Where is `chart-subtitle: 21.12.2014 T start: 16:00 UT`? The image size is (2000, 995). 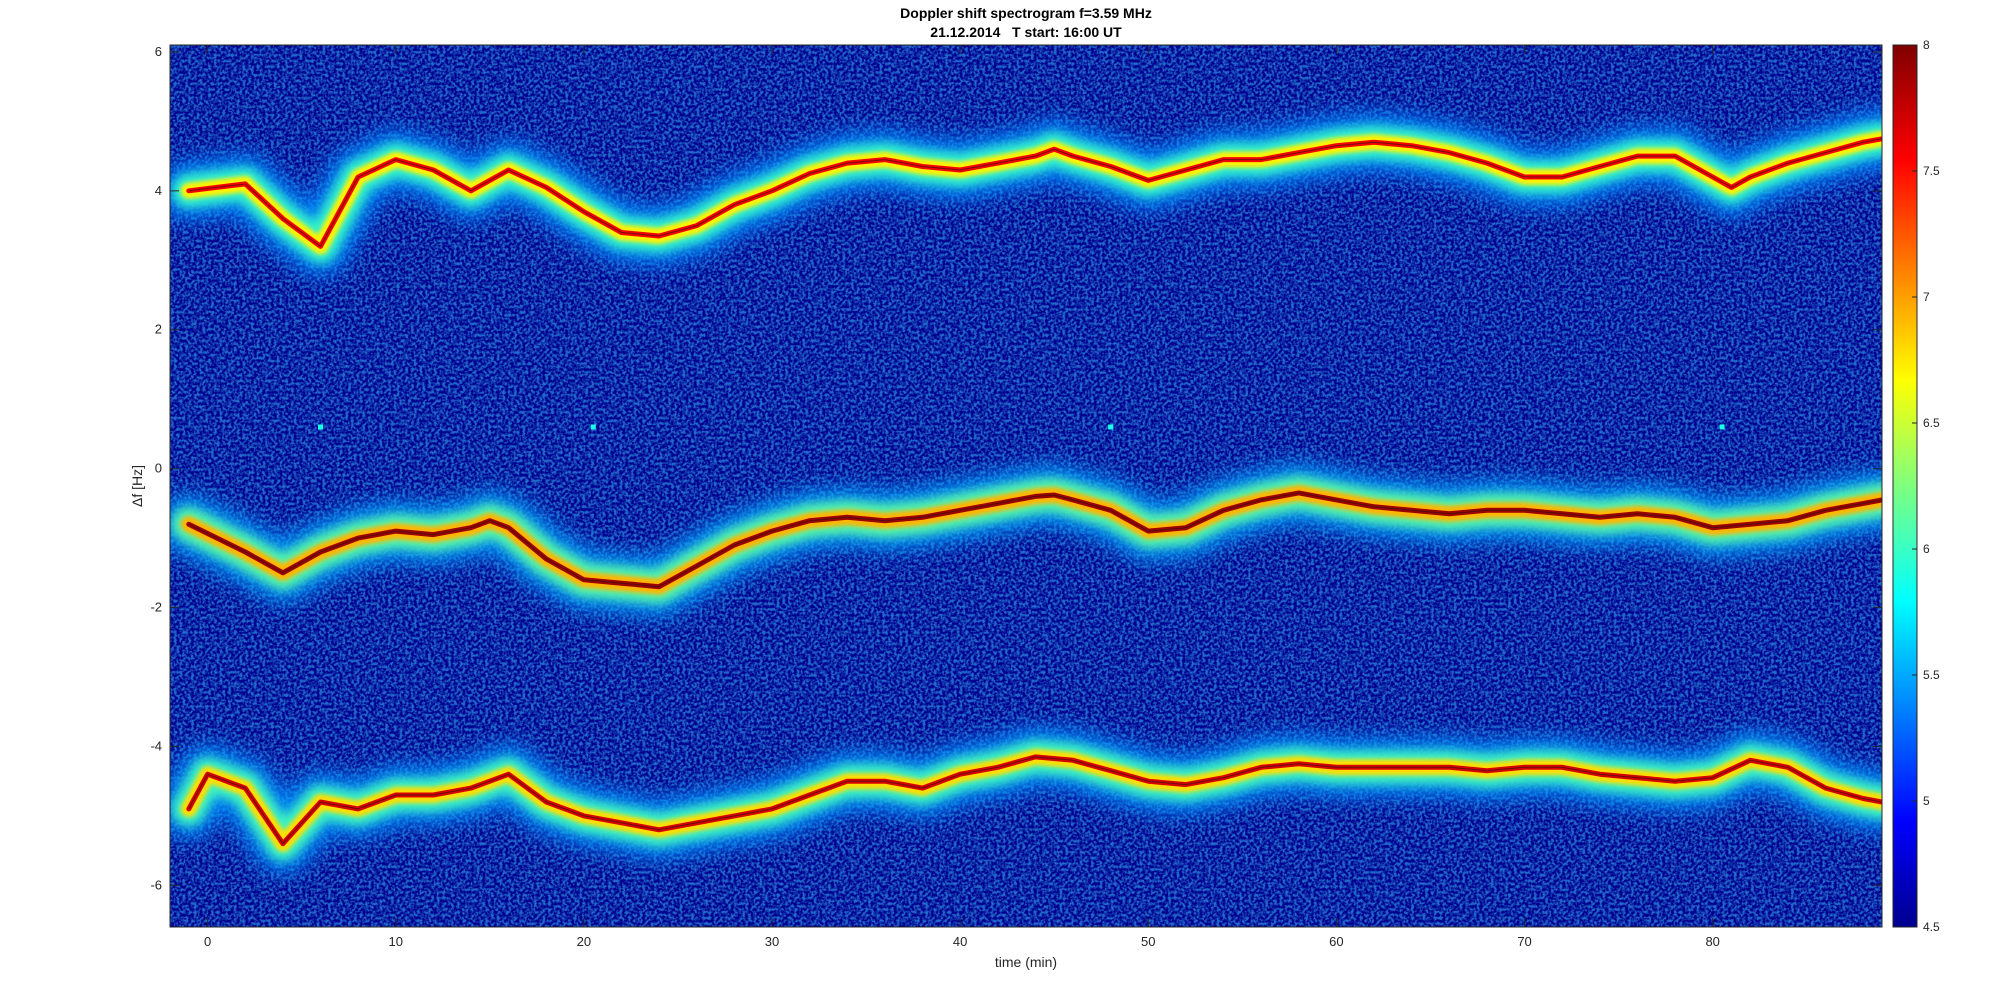 chart-subtitle: 21.12.2014 T start: 16:00 UT is located at coordinates (1026, 32).